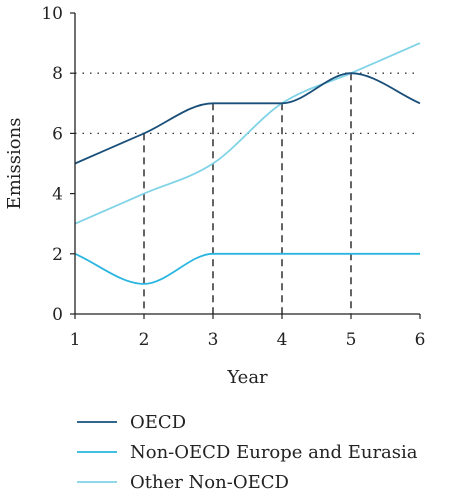 This screenshot has width=450, height=500. I want to click on x-tick-label: 4, so click(282, 340).